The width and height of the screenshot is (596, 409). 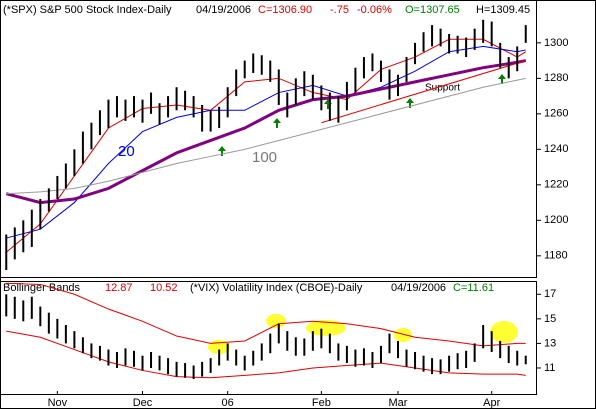 What do you see at coordinates (503, 10) in the screenshot?
I see `high: H=1309.45` at bounding box center [503, 10].